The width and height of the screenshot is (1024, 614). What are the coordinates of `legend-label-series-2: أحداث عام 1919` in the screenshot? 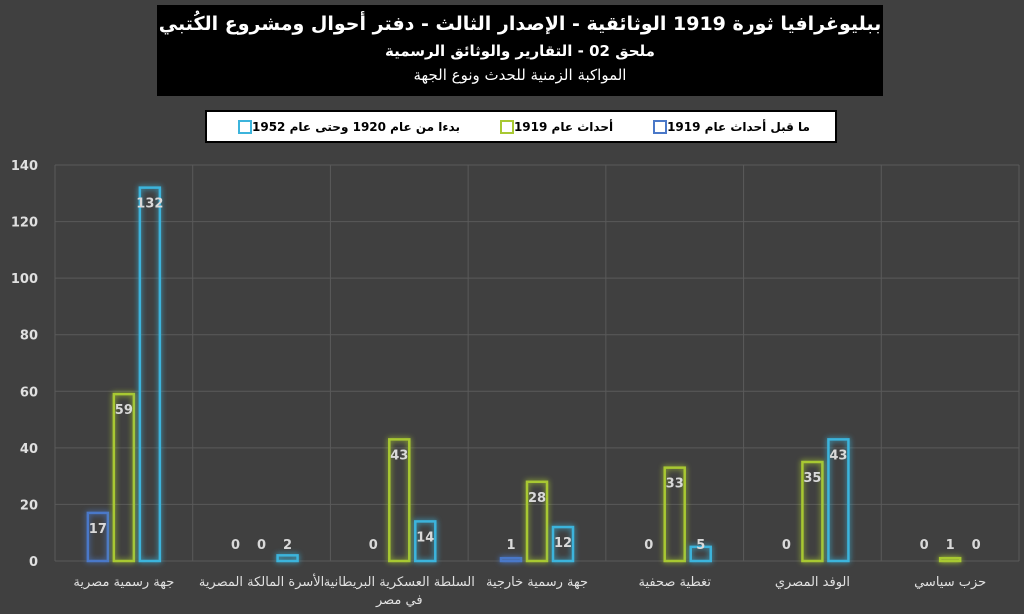 It's located at (563, 126).